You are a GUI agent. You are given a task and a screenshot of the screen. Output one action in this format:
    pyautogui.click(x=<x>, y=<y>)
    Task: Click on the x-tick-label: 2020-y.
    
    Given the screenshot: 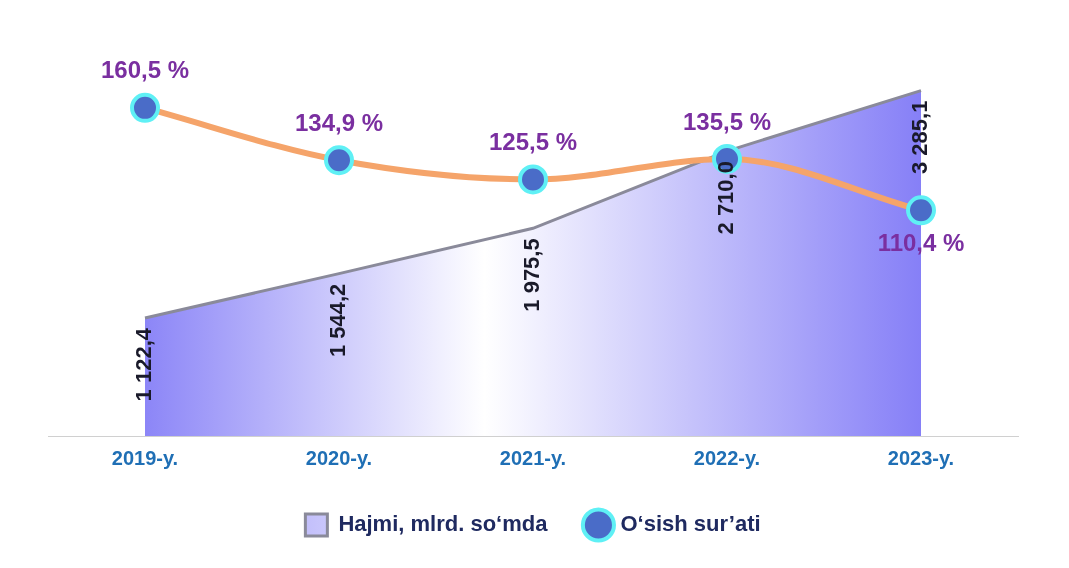 What is the action you would take?
    pyautogui.click(x=339, y=457)
    